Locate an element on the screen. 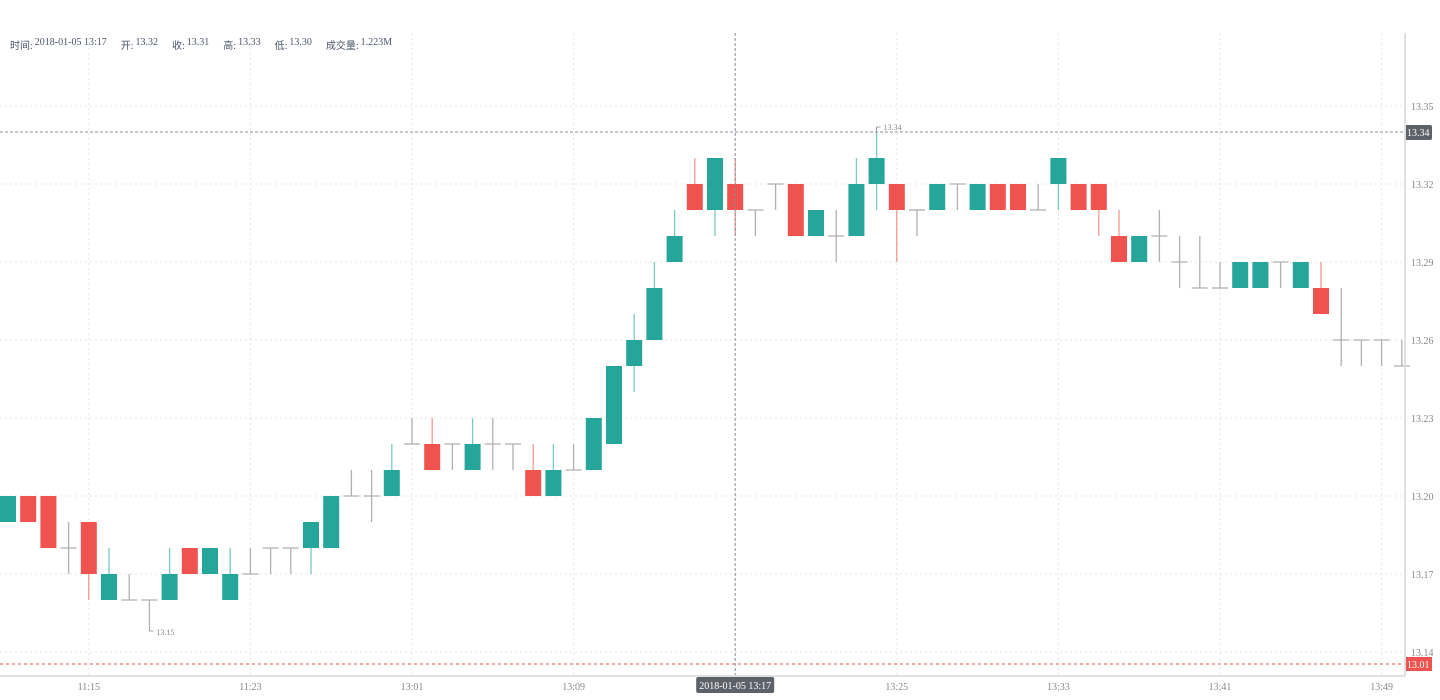 This screenshot has width=1440, height=700. info-close-value: 13.31 is located at coordinates (198, 42).